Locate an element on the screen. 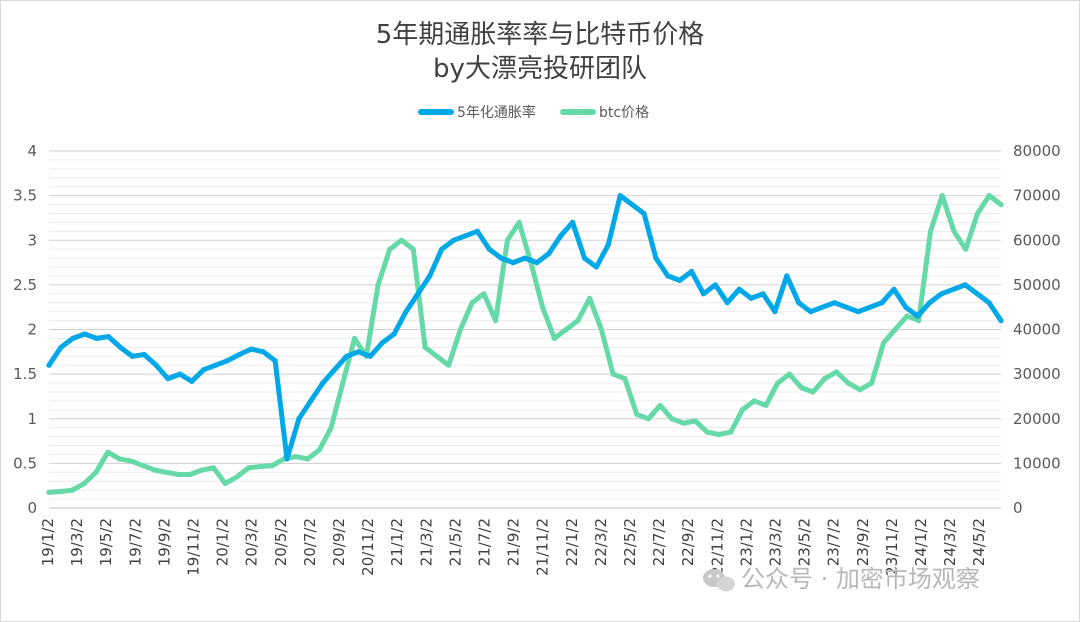 The image size is (1080, 622). x-tick-label: 21/11/2 is located at coordinates (543, 547).